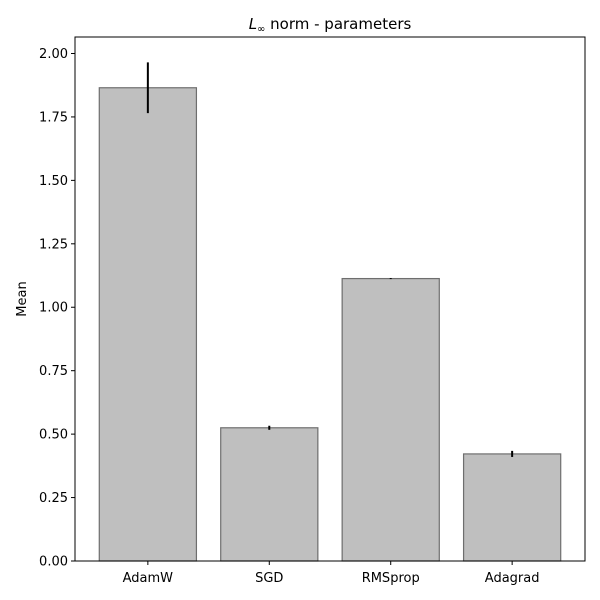 Image resolution: width=600 pixels, height=600 pixels. I want to click on chart-title: L∞ norm - parameters, so click(330, 25).